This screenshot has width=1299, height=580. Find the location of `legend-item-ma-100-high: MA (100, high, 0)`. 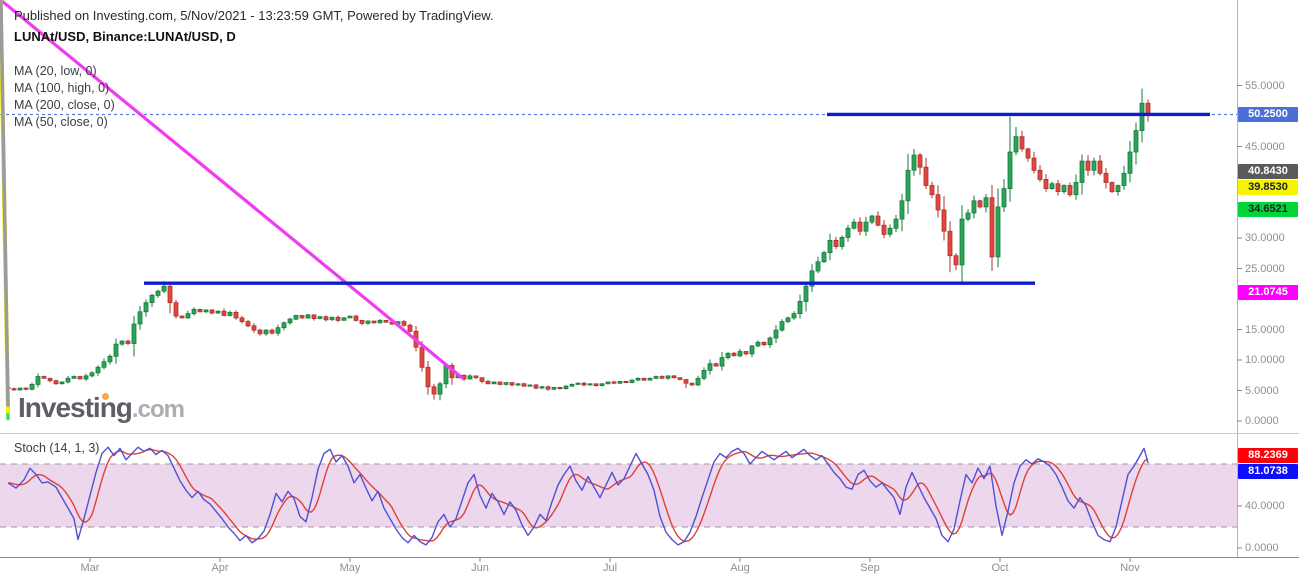

legend-item-ma-100-high: MA (100, high, 0) is located at coordinates (62, 88).